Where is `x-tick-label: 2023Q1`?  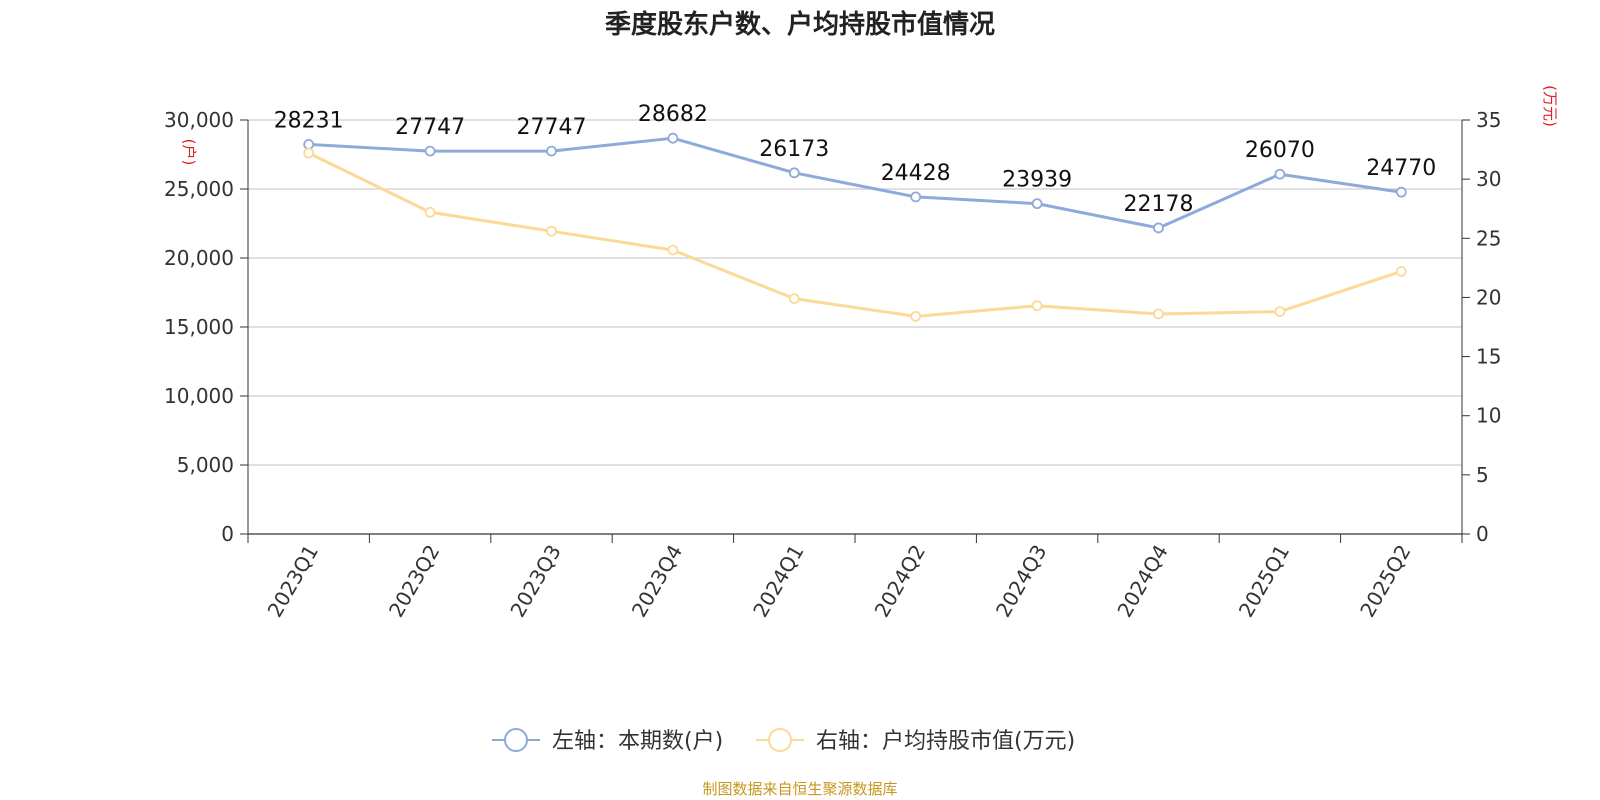 x-tick-label: 2023Q1 is located at coordinates (293, 581).